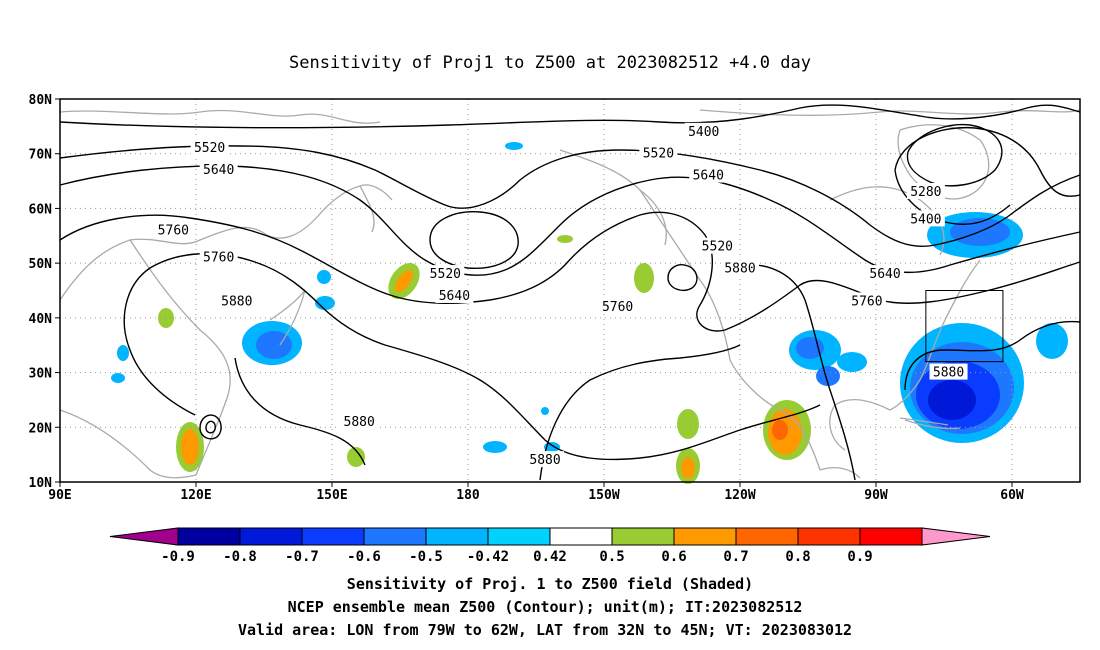 The height and width of the screenshot is (650, 1100). Describe the element at coordinates (302, 557) in the screenshot. I see `colorbar-label: -0.7` at that location.